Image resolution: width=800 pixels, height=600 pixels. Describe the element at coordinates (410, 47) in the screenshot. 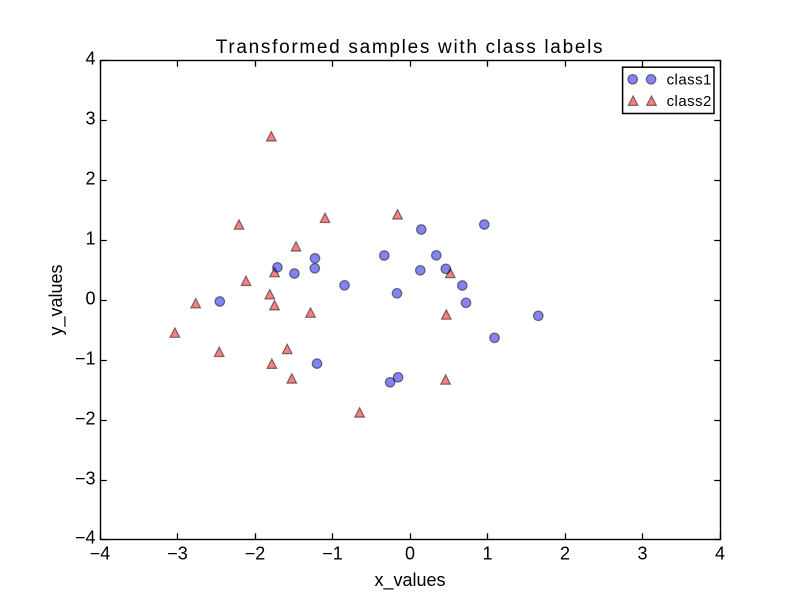

I see `svg-text:Transformed samples with class: Transformed samples with class labels` at that location.